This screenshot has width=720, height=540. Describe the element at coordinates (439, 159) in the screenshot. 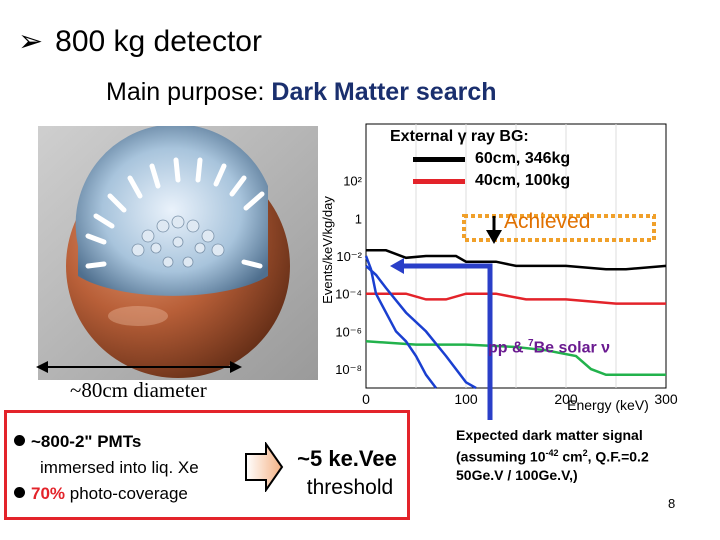

I see `legend-swatch-black` at that location.